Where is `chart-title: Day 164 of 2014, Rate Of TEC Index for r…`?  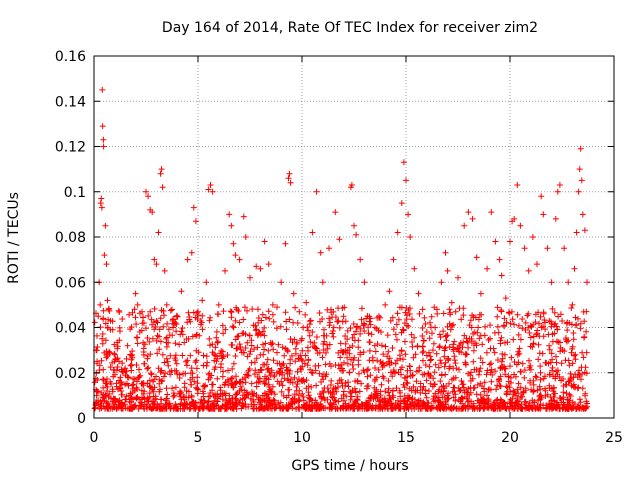
chart-title: Day 164 of 2014, Rate Of TEC Index for r… is located at coordinates (350, 28).